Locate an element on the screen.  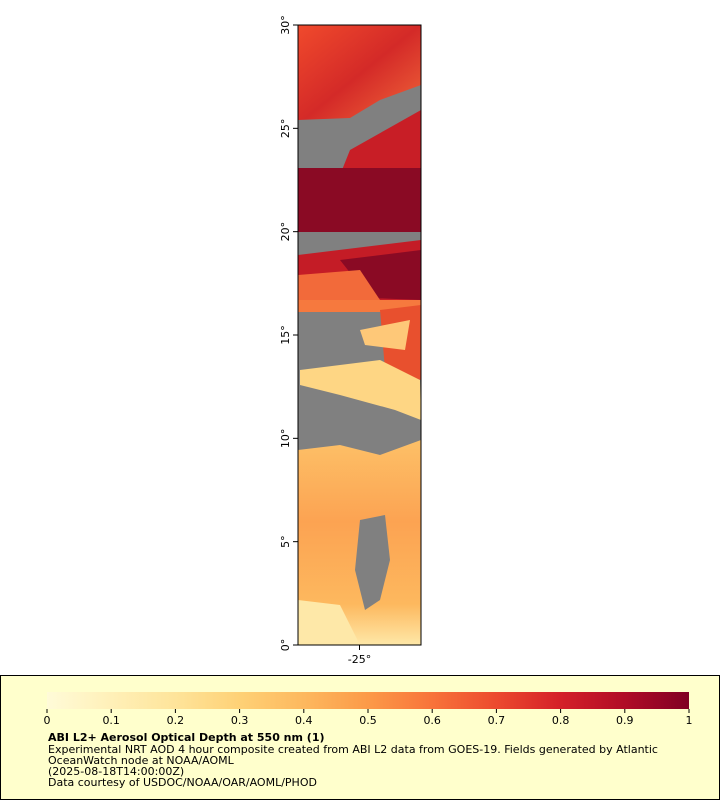
colorbar-tick-label: 0.2 is located at coordinates (176, 720).